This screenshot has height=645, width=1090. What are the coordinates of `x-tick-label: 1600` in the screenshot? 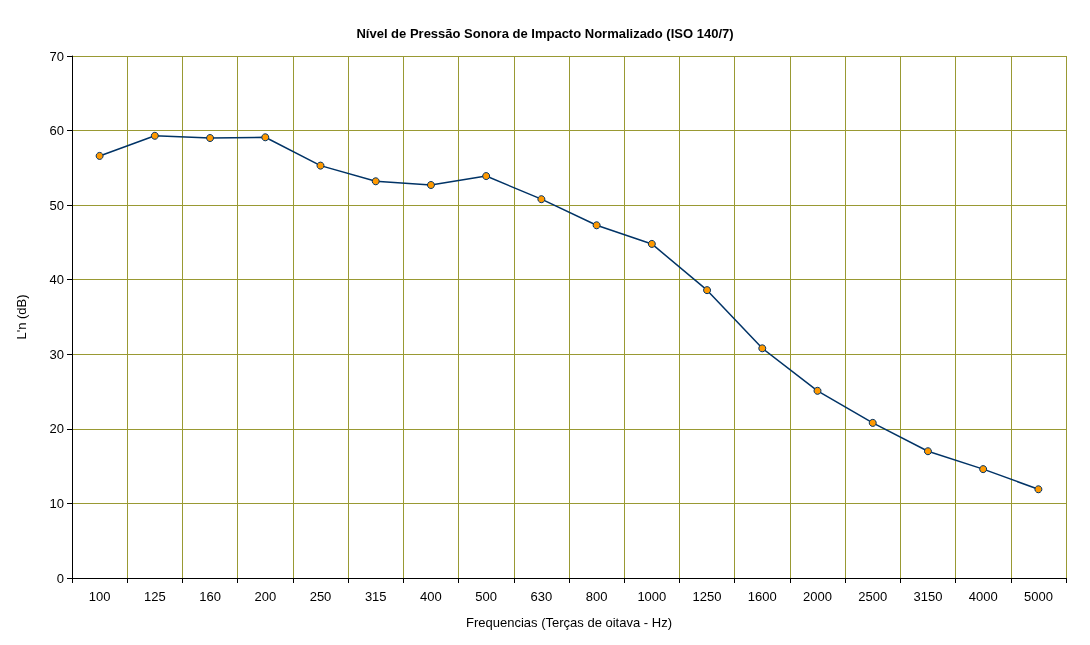 It's located at (762, 596).